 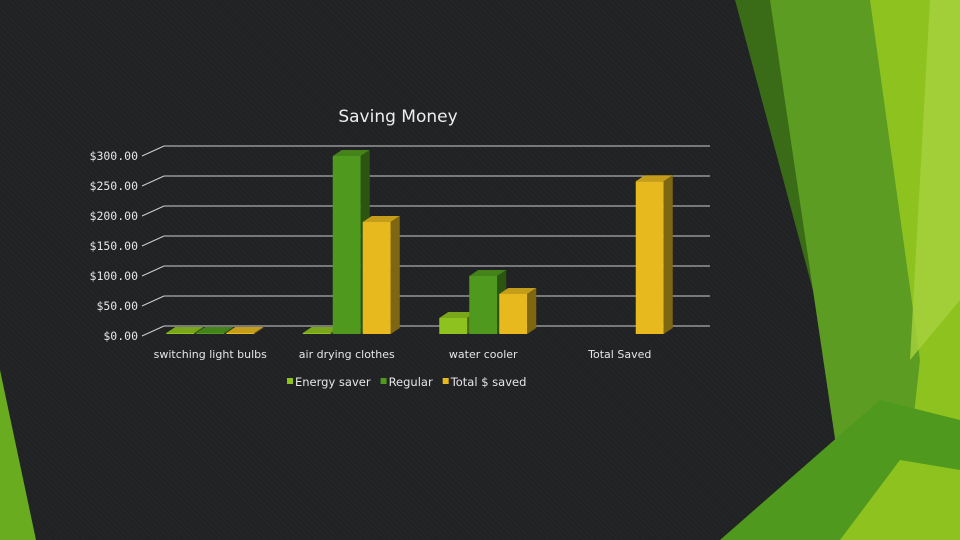 I want to click on green-shape-right-highlight, so click(x=935, y=180).